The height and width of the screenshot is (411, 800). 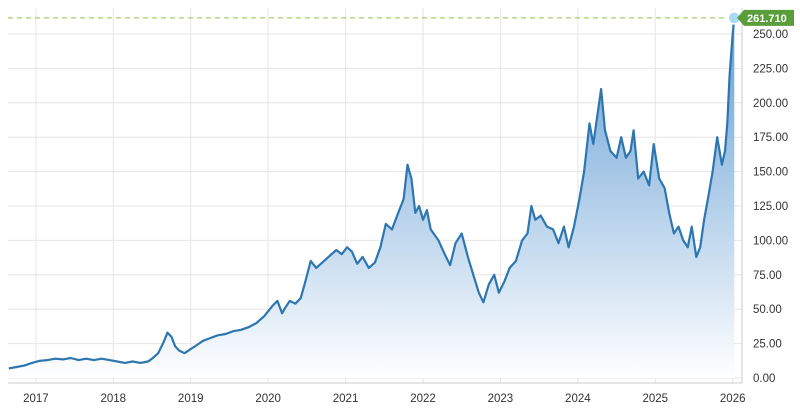 I want to click on y-tick-label: 125.00, so click(x=770, y=207).